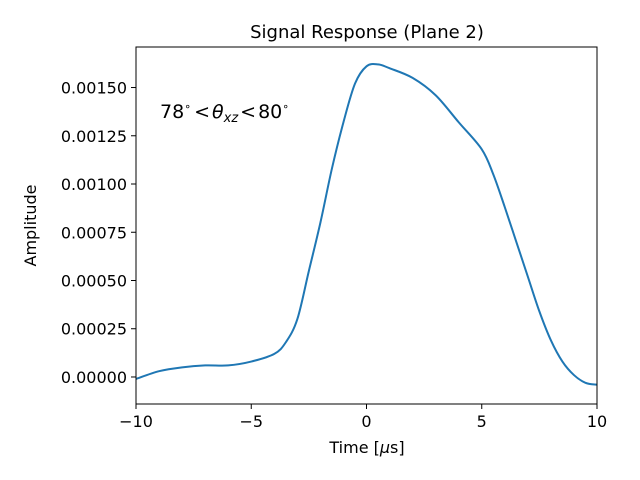 This screenshot has width=640, height=480. What do you see at coordinates (251, 421) in the screenshot?
I see `x-tick-label: −5` at bounding box center [251, 421].